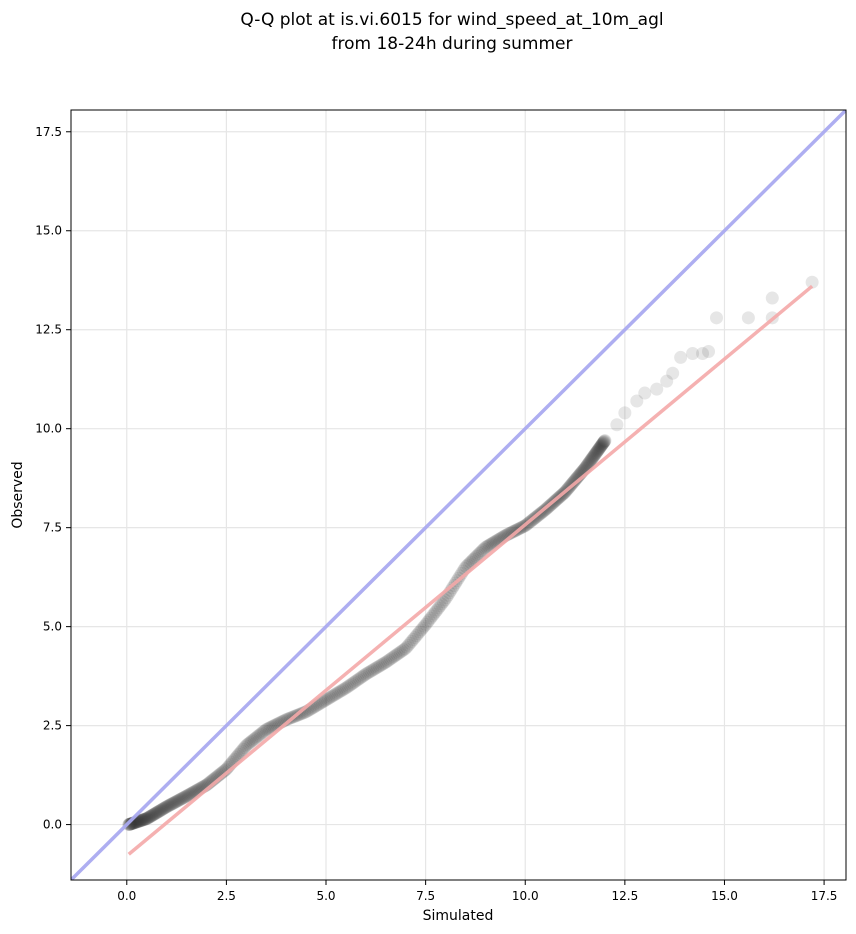 The width and height of the screenshot is (856, 934). Describe the element at coordinates (48, 429) in the screenshot. I see `y-tick-label-4: 10.0` at that location.